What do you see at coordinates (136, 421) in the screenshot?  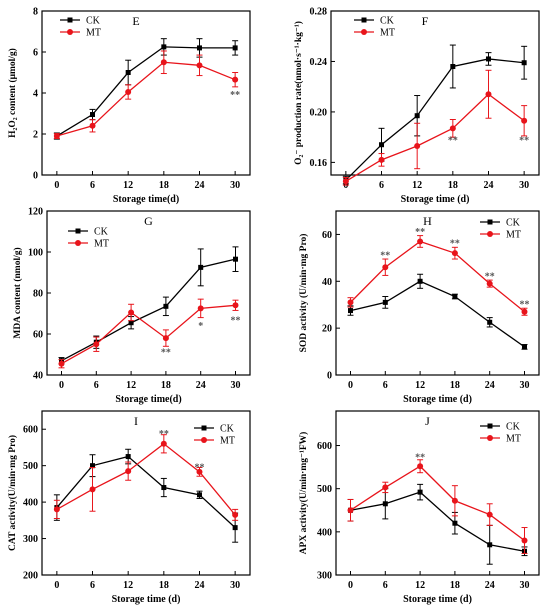 I see `panel-title: I` at bounding box center [136, 421].